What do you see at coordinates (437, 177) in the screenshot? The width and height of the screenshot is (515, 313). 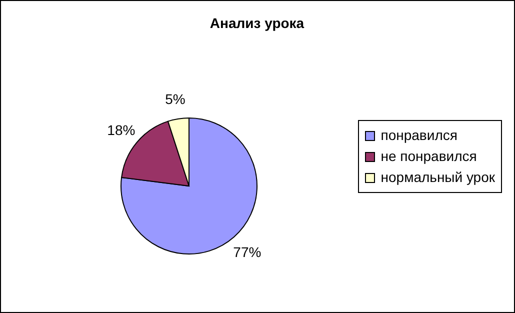 I see `legend-label: нормальный урок` at bounding box center [437, 177].